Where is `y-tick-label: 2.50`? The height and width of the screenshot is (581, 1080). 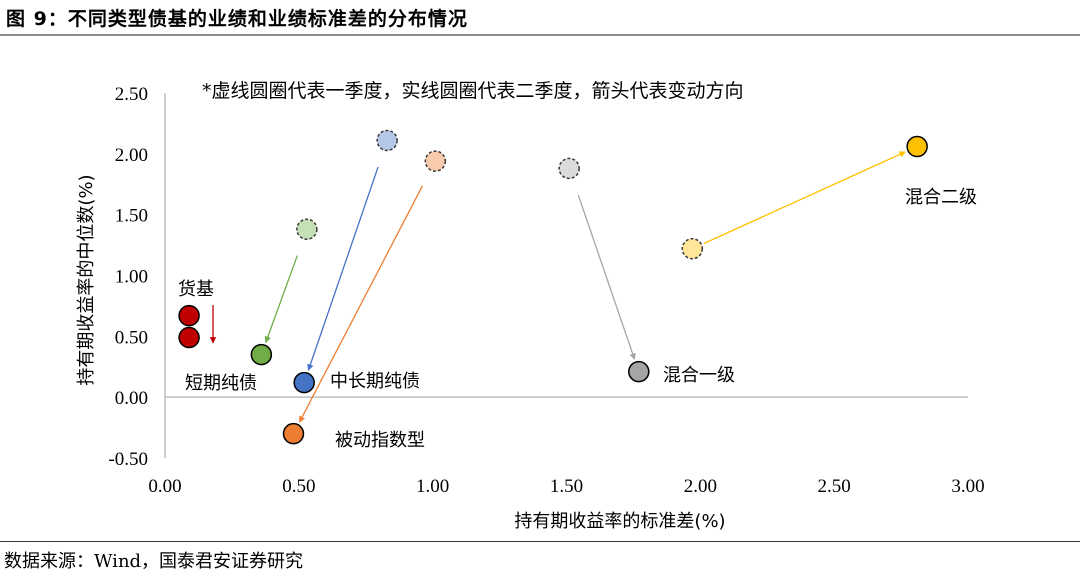 y-tick-label: 2.50 is located at coordinates (131, 94).